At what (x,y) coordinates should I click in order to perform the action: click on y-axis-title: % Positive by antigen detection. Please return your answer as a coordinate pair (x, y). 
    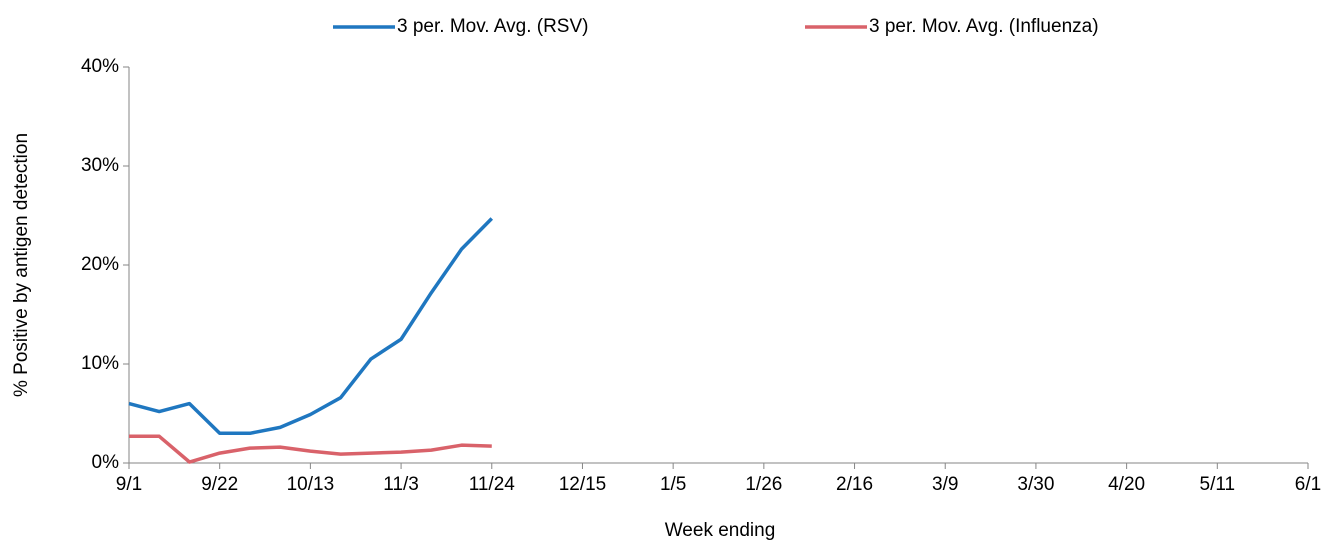
    Looking at the image, I should click on (21, 265).